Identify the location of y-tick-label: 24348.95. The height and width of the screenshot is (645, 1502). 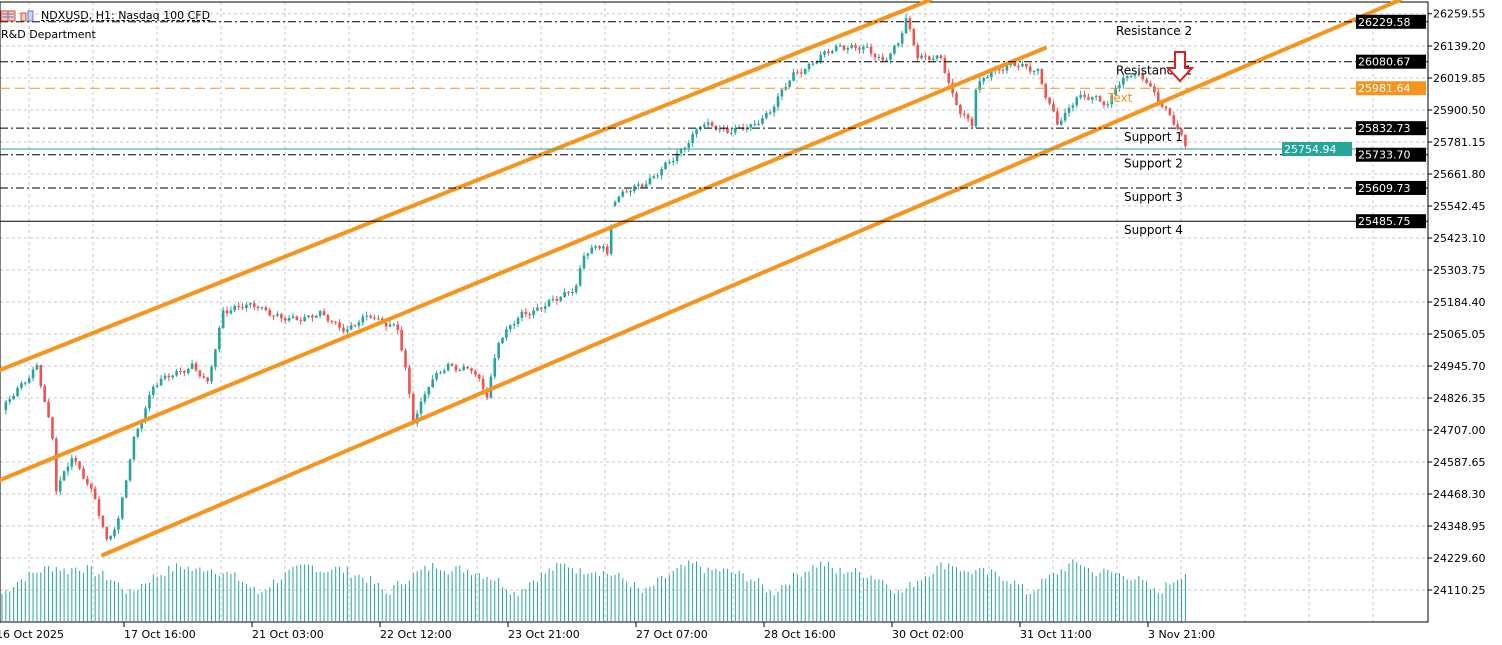
(1459, 526).